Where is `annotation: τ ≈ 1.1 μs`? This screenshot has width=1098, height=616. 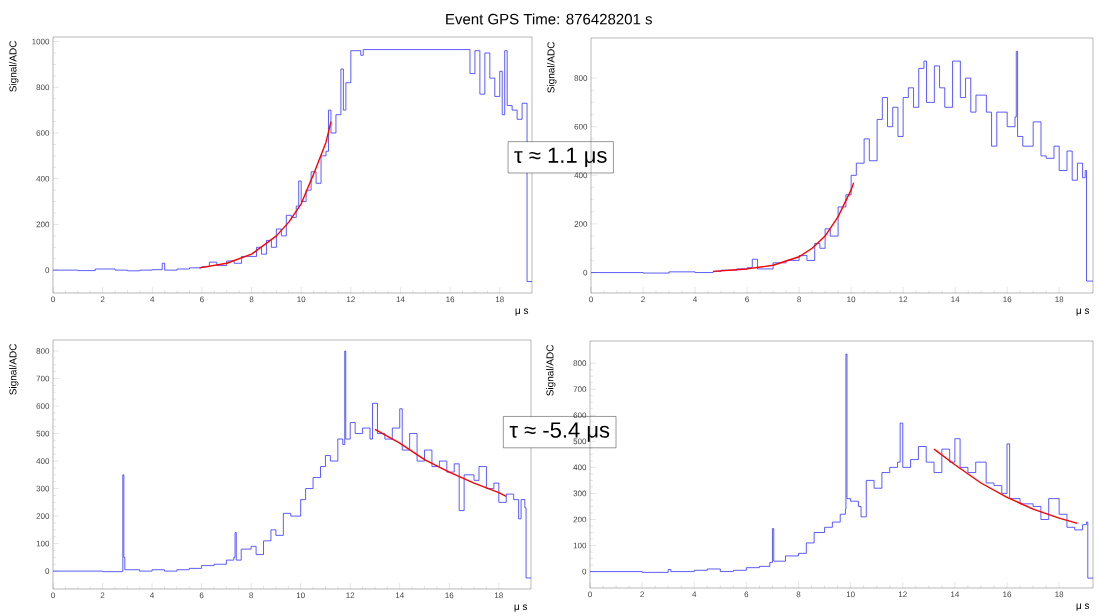 annotation: τ ≈ 1.1 μs is located at coordinates (560, 157).